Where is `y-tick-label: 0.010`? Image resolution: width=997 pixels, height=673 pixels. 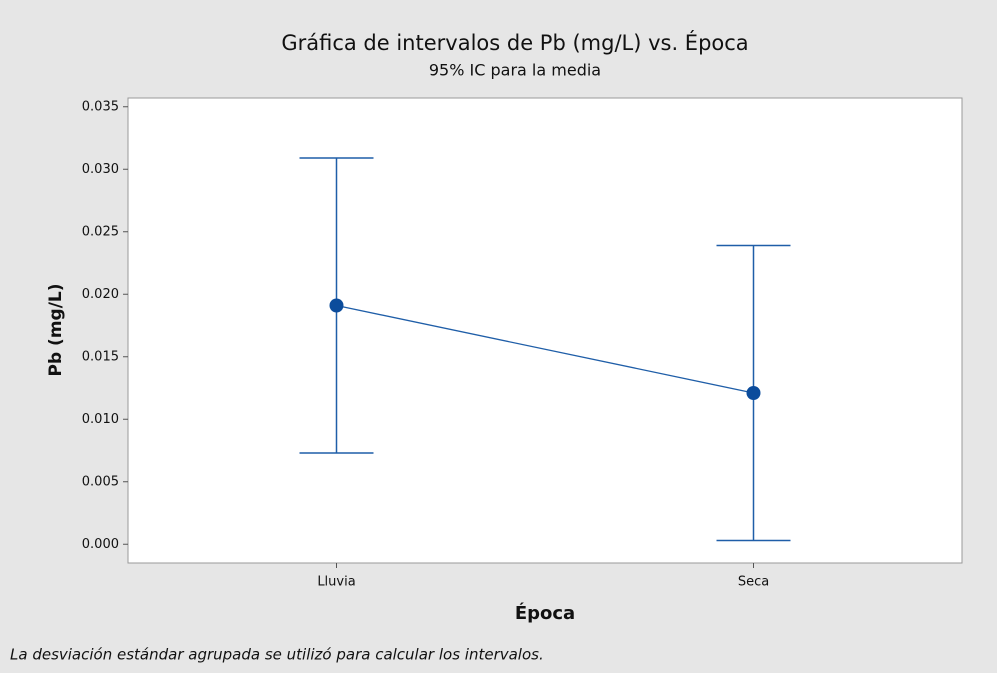 y-tick-label: 0.010 is located at coordinates (100, 419).